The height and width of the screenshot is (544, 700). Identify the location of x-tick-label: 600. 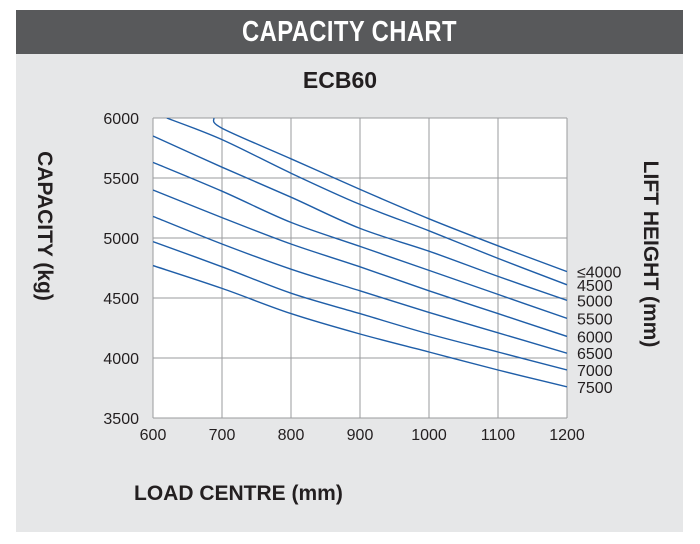
(153, 435).